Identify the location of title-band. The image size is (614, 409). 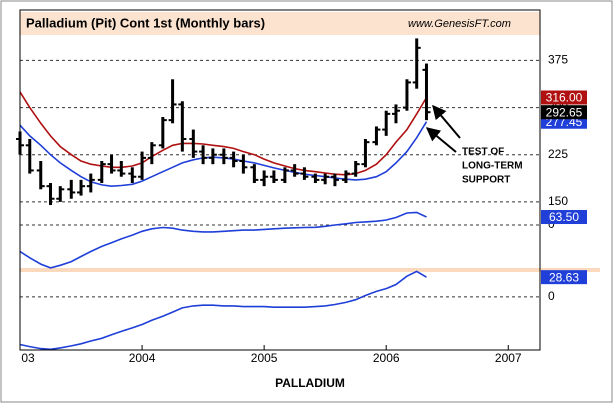
(280, 23).